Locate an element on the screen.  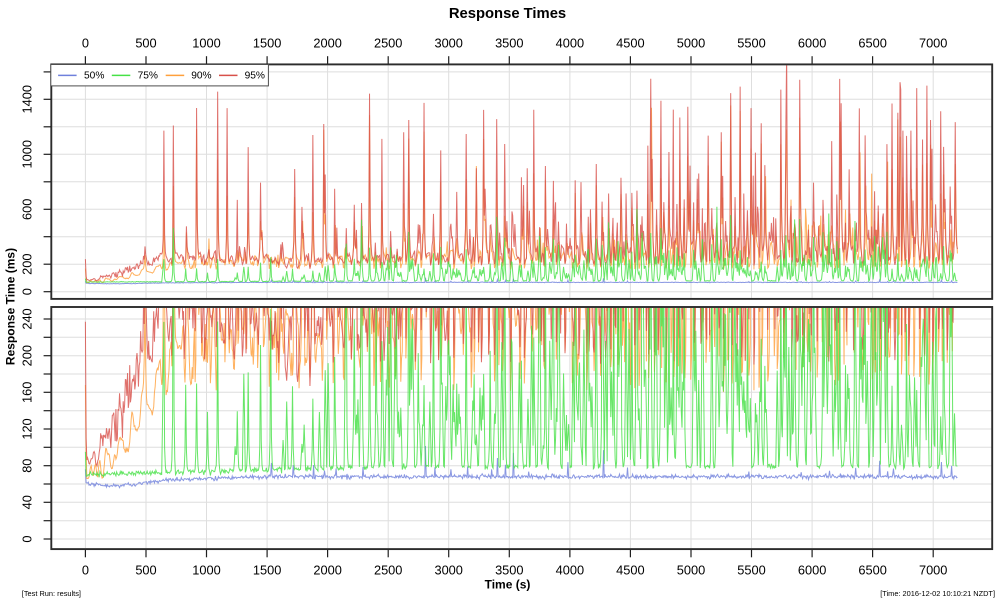
svg-text: 600 is located at coordinates (27, 209).